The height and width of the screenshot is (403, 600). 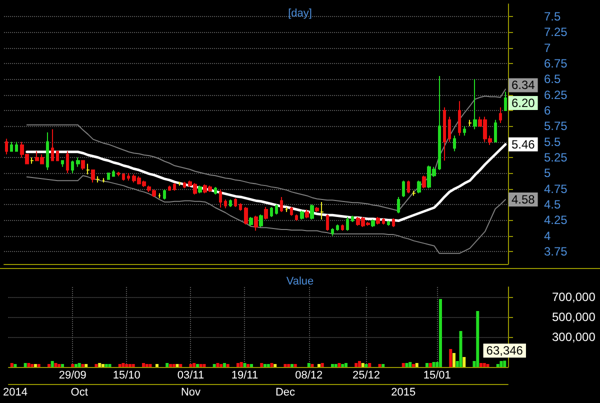 I want to click on x-tick-label: 08/12, so click(x=309, y=376).